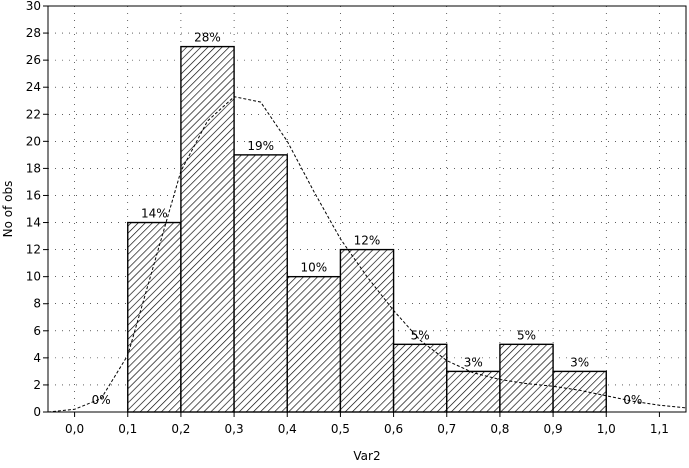 This screenshot has width=689, height=468. I want to click on y-tick-label: 22, so click(33, 114).